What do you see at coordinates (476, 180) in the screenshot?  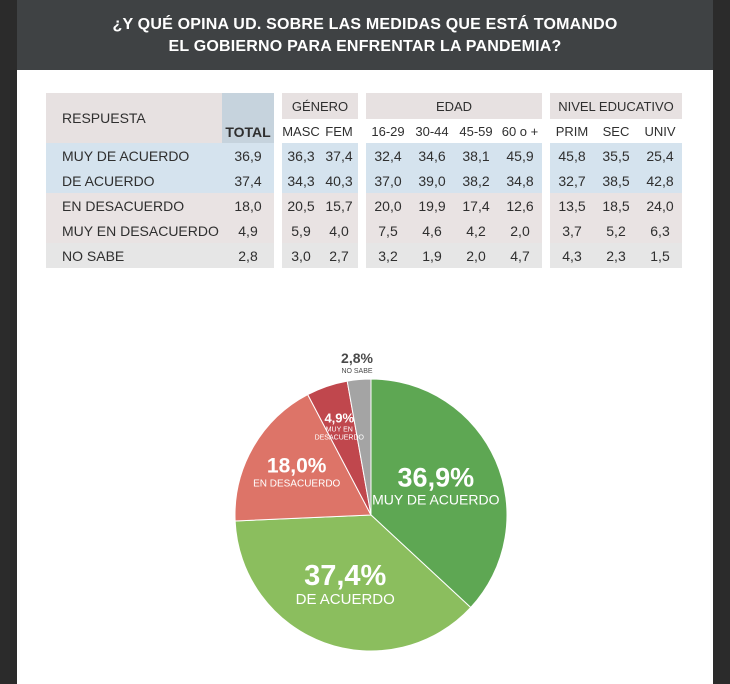 I see `value-cell: 38,2` at bounding box center [476, 180].